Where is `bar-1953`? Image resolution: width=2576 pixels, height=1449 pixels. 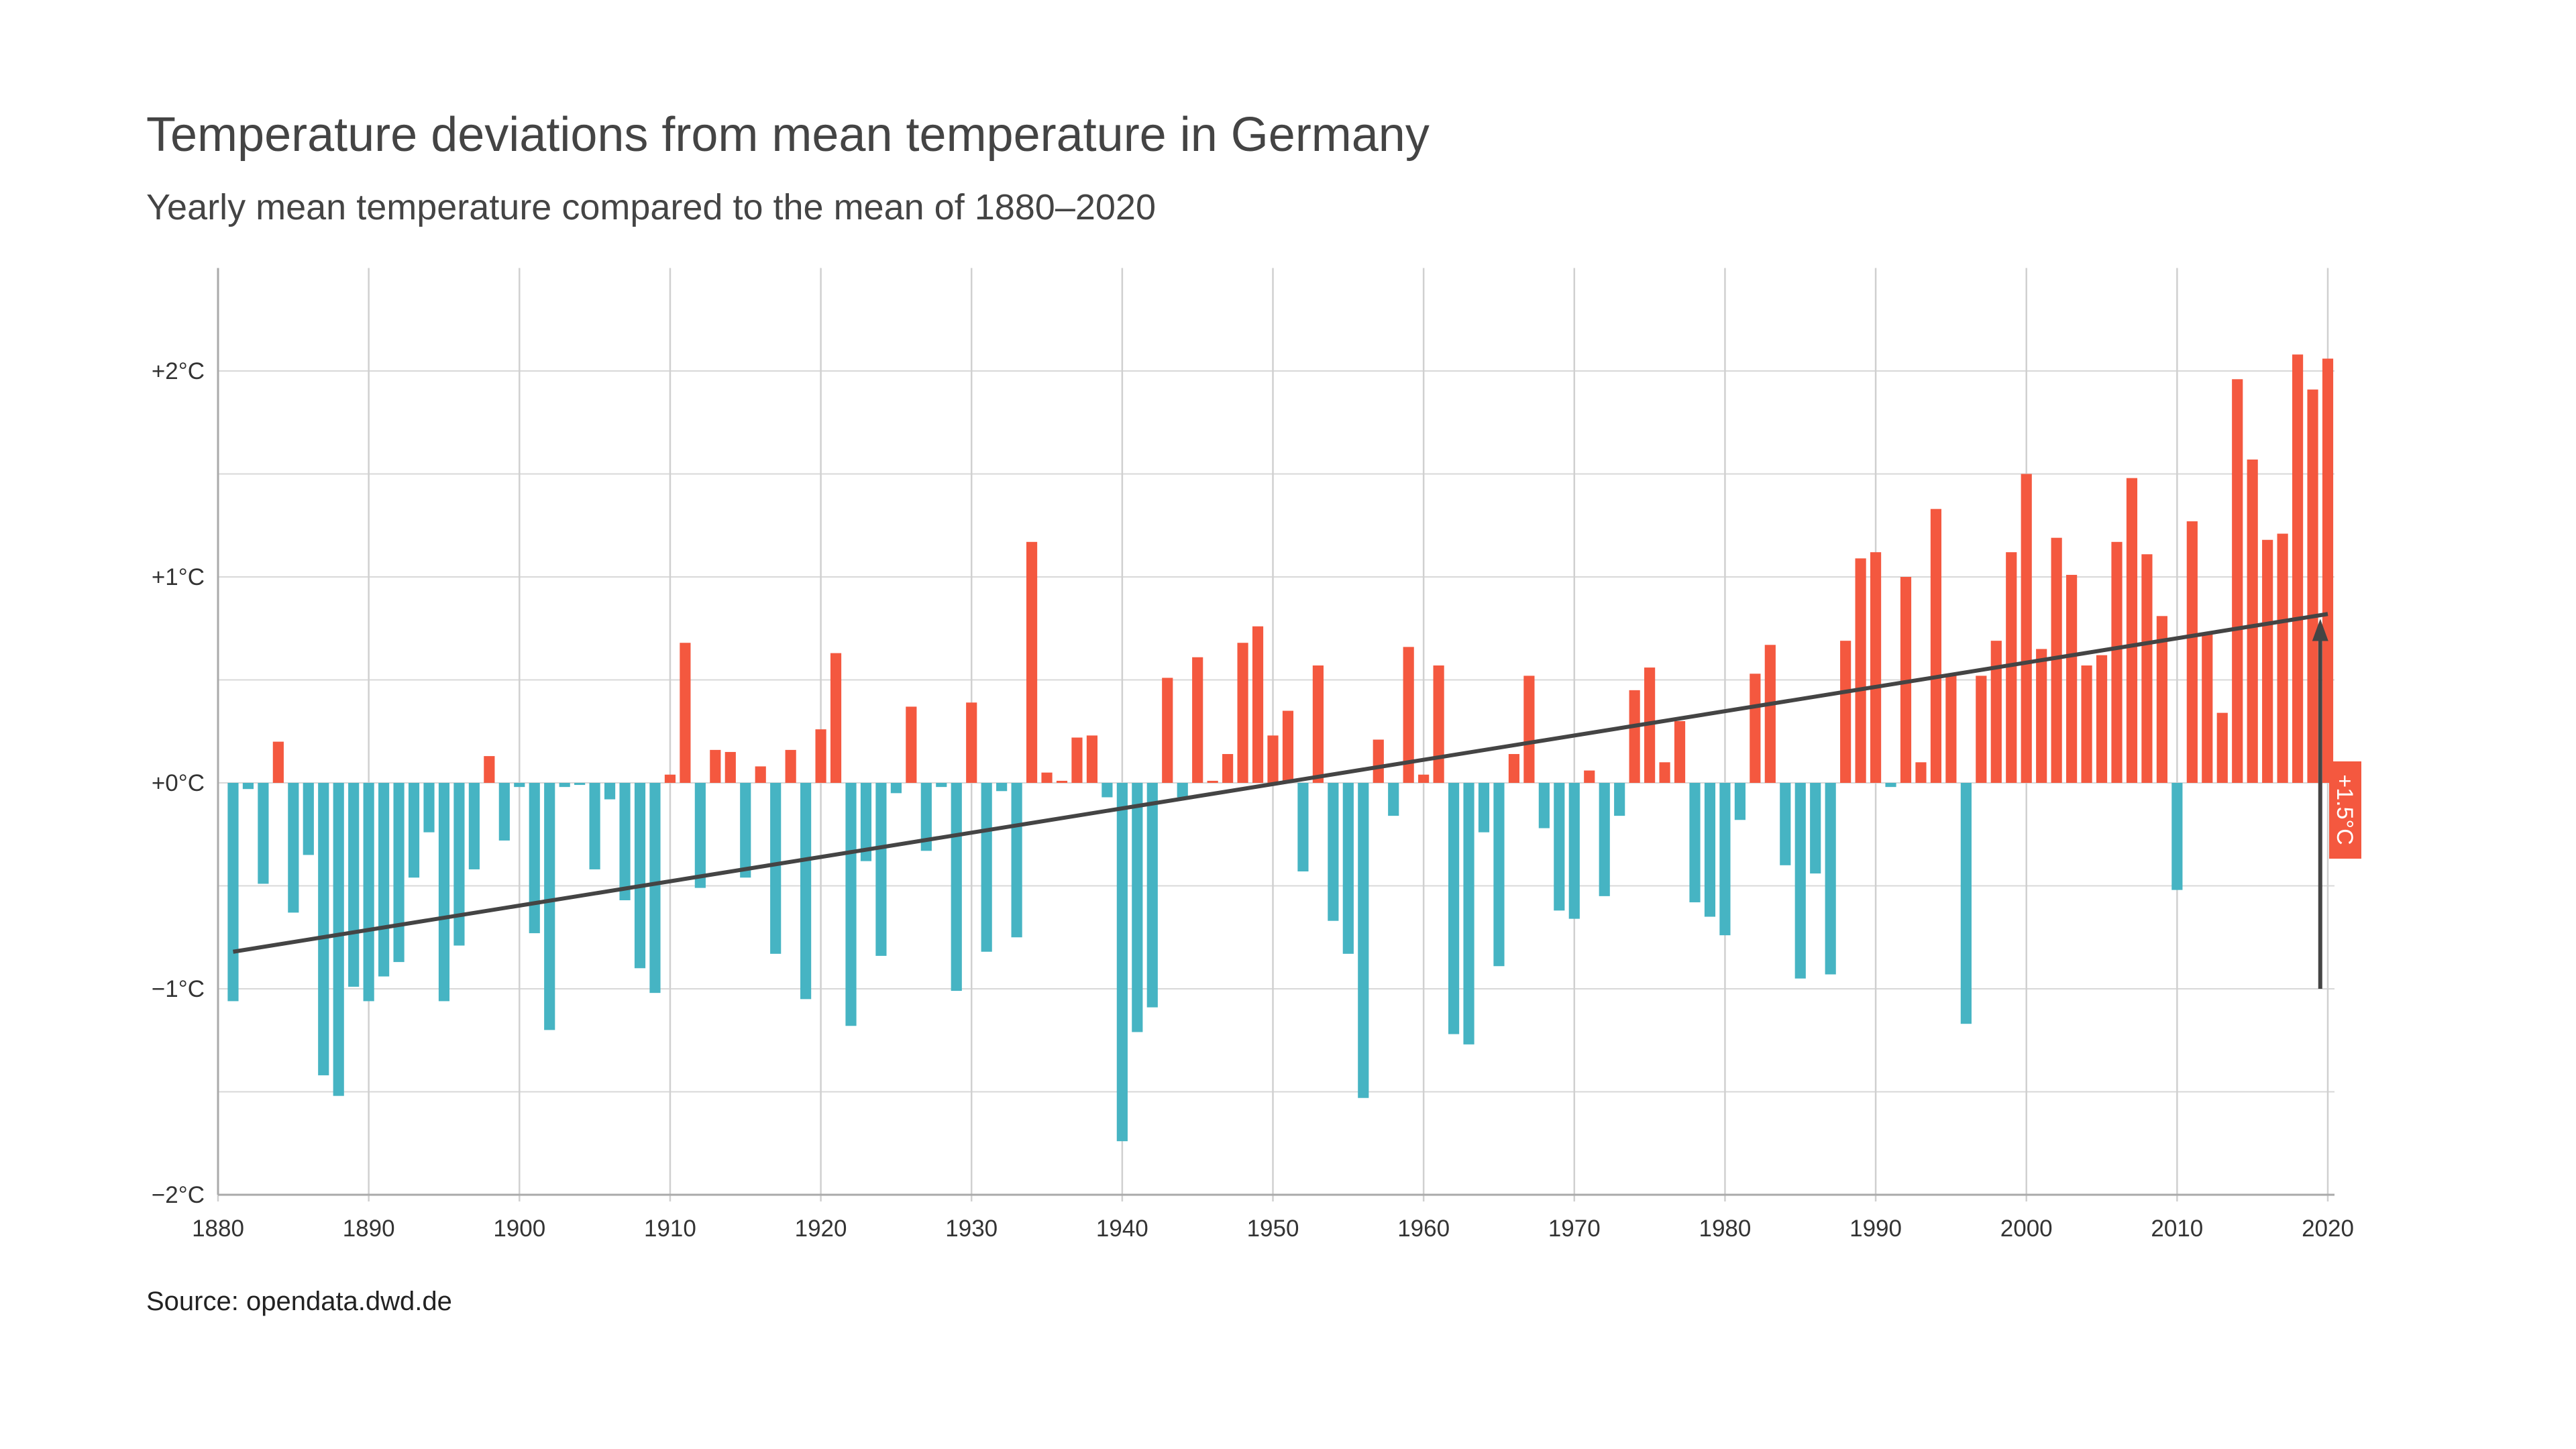
bar-1953 is located at coordinates (1318, 724).